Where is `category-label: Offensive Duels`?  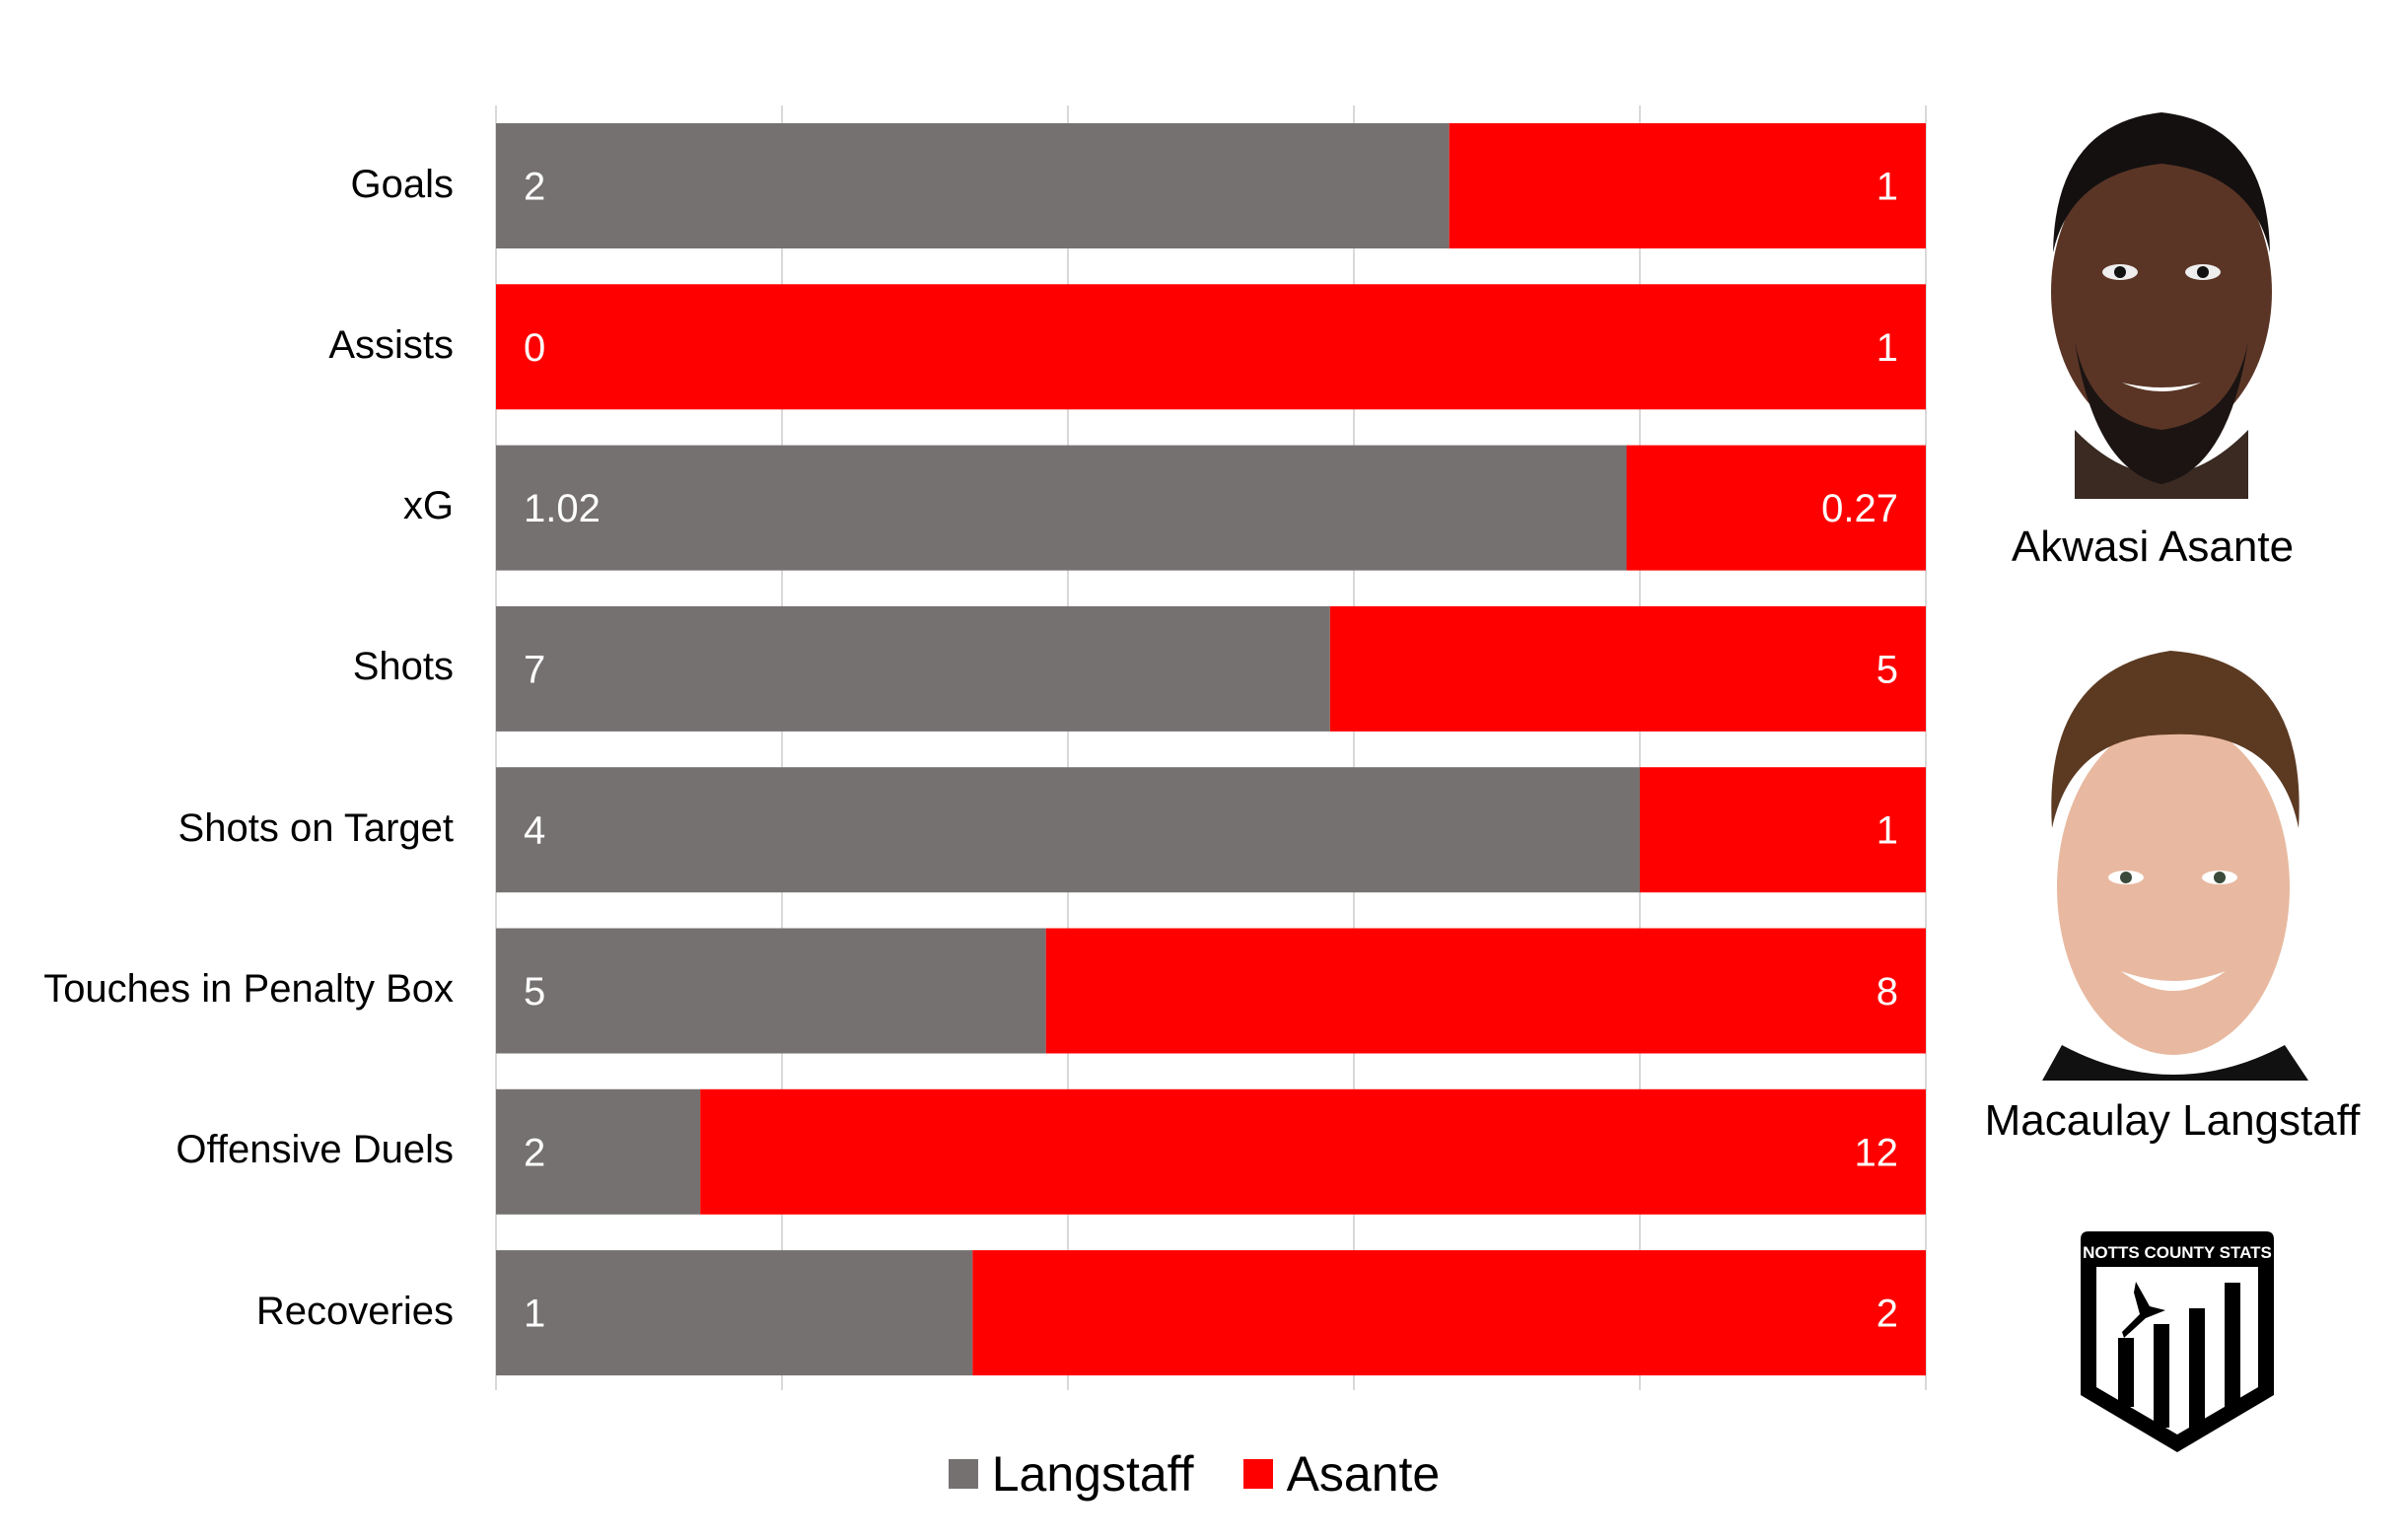
category-label: Offensive Duels is located at coordinates (315, 1150).